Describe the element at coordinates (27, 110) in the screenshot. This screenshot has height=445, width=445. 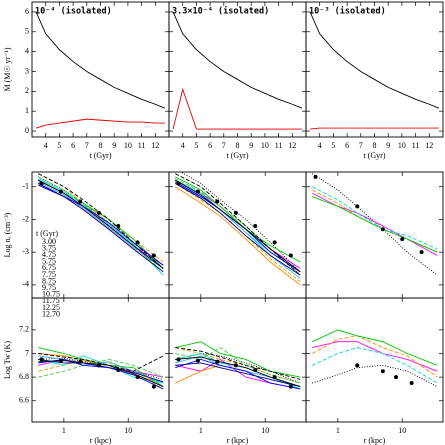
I see `y-tick-label: 1` at that location.